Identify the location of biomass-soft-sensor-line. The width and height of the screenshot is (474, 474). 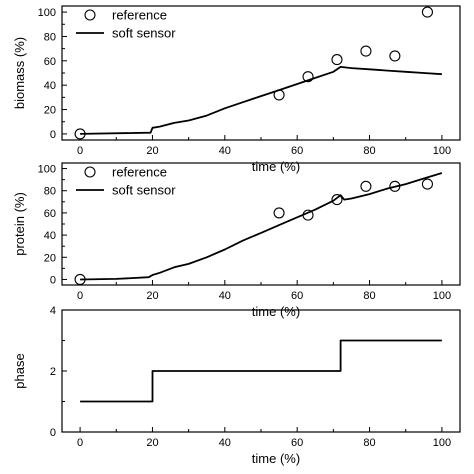
(261, 100).